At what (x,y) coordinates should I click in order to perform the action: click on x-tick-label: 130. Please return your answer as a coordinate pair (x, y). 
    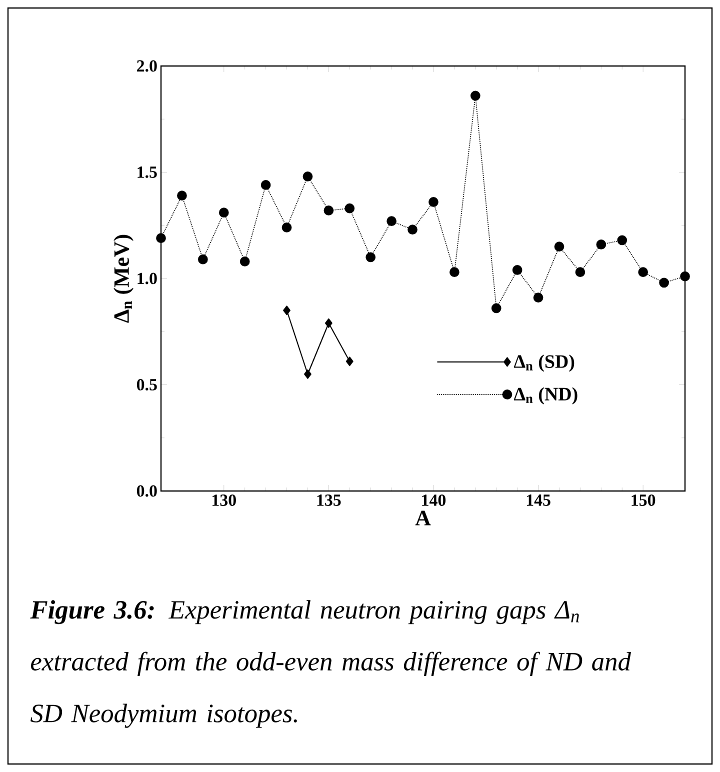
    Looking at the image, I should click on (224, 500).